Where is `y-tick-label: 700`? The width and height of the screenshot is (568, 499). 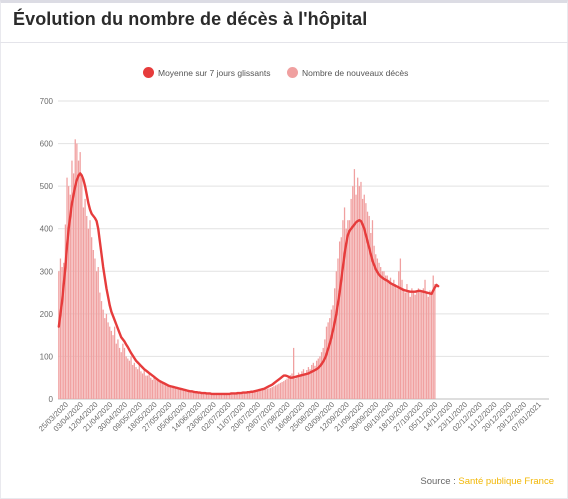 y-tick-label: 700 is located at coordinates (47, 101).